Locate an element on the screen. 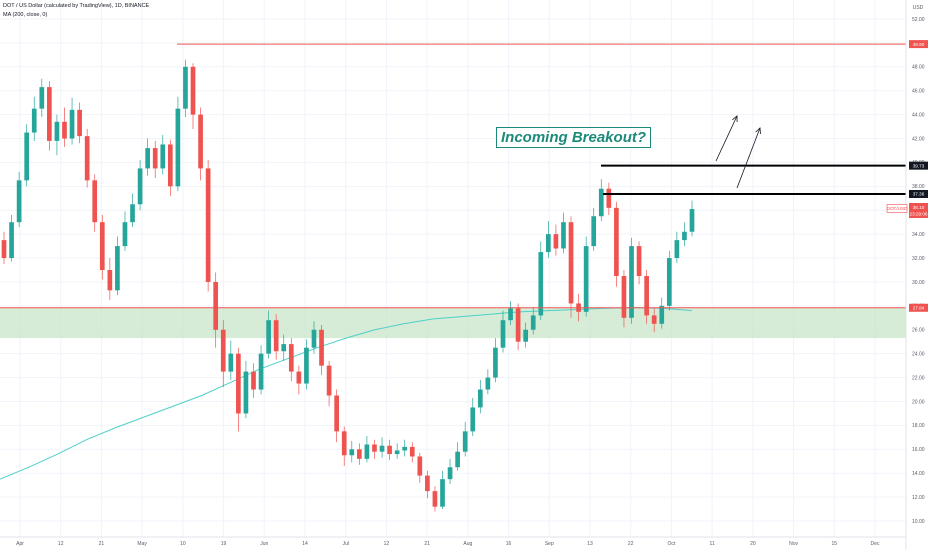 This screenshot has height=550, width=932. time-tick-label: 15 is located at coordinates (835, 544).